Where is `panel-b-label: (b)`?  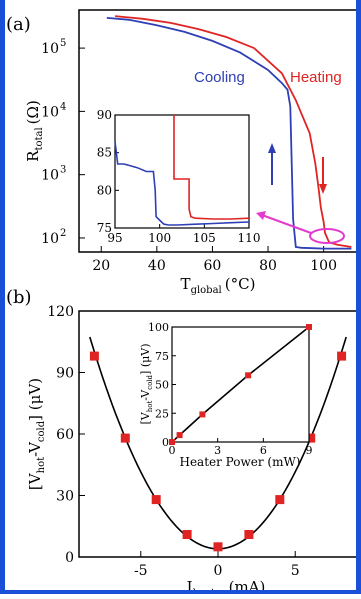 panel-b-label: (b) is located at coordinates (19, 297).